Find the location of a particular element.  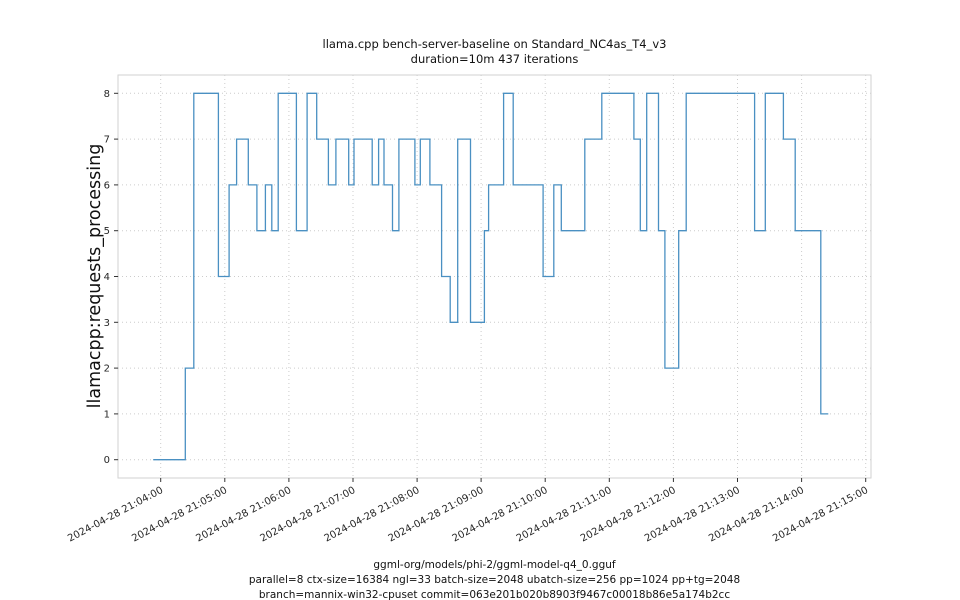

y-tick-label: 2 is located at coordinates (107, 369).